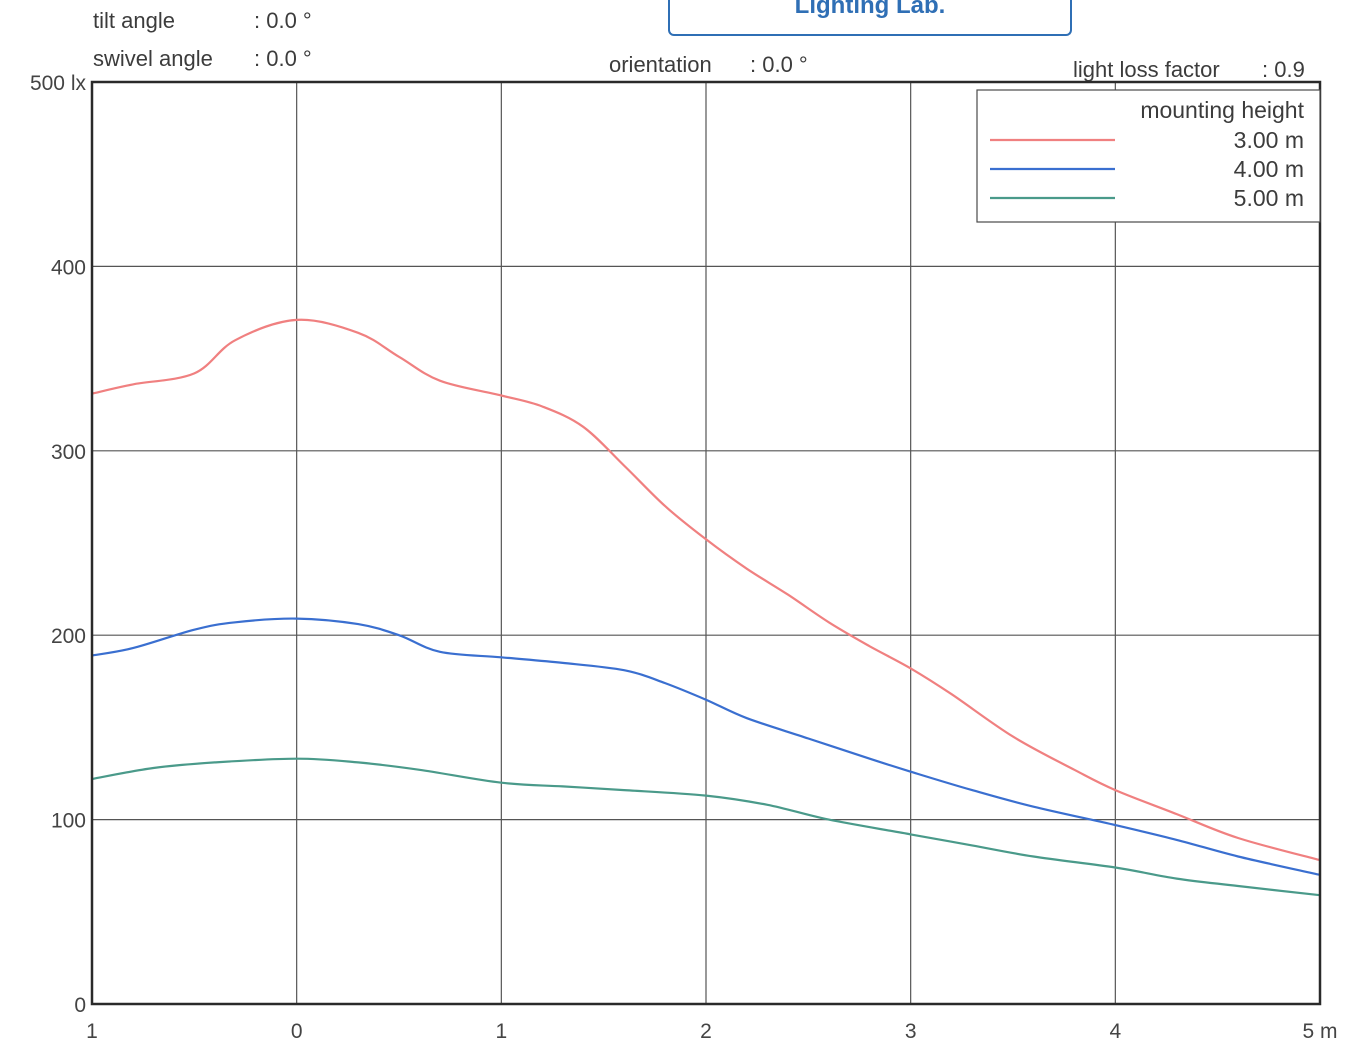 This screenshot has height=1050, width=1346. Describe the element at coordinates (1269, 140) in the screenshot. I see `legend-entry: 3.00 m` at that location.